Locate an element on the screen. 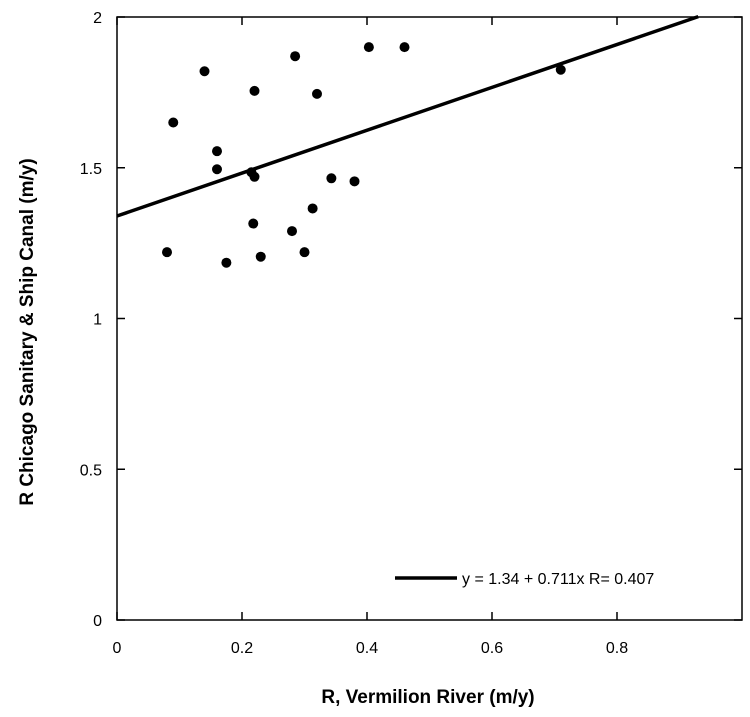  x-tick-label: 0 is located at coordinates (117, 648).